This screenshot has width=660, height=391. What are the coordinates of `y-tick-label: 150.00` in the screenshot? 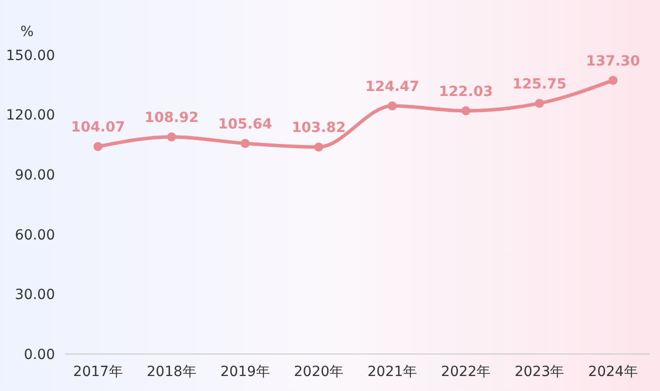 It's located at (30, 56).